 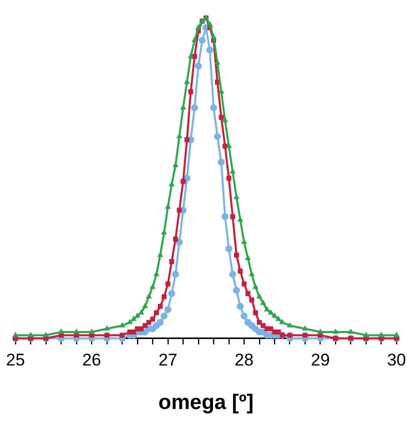 I want to click on x-tick-label: 27, so click(x=168, y=360).